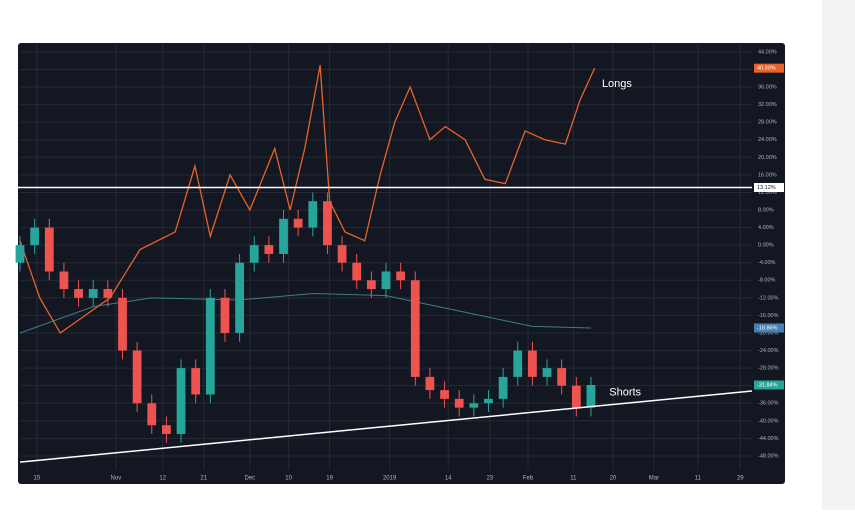 This screenshot has height=515, width=855. Describe the element at coordinates (203, 479) in the screenshot. I see `x-tick-label: 21` at that location.